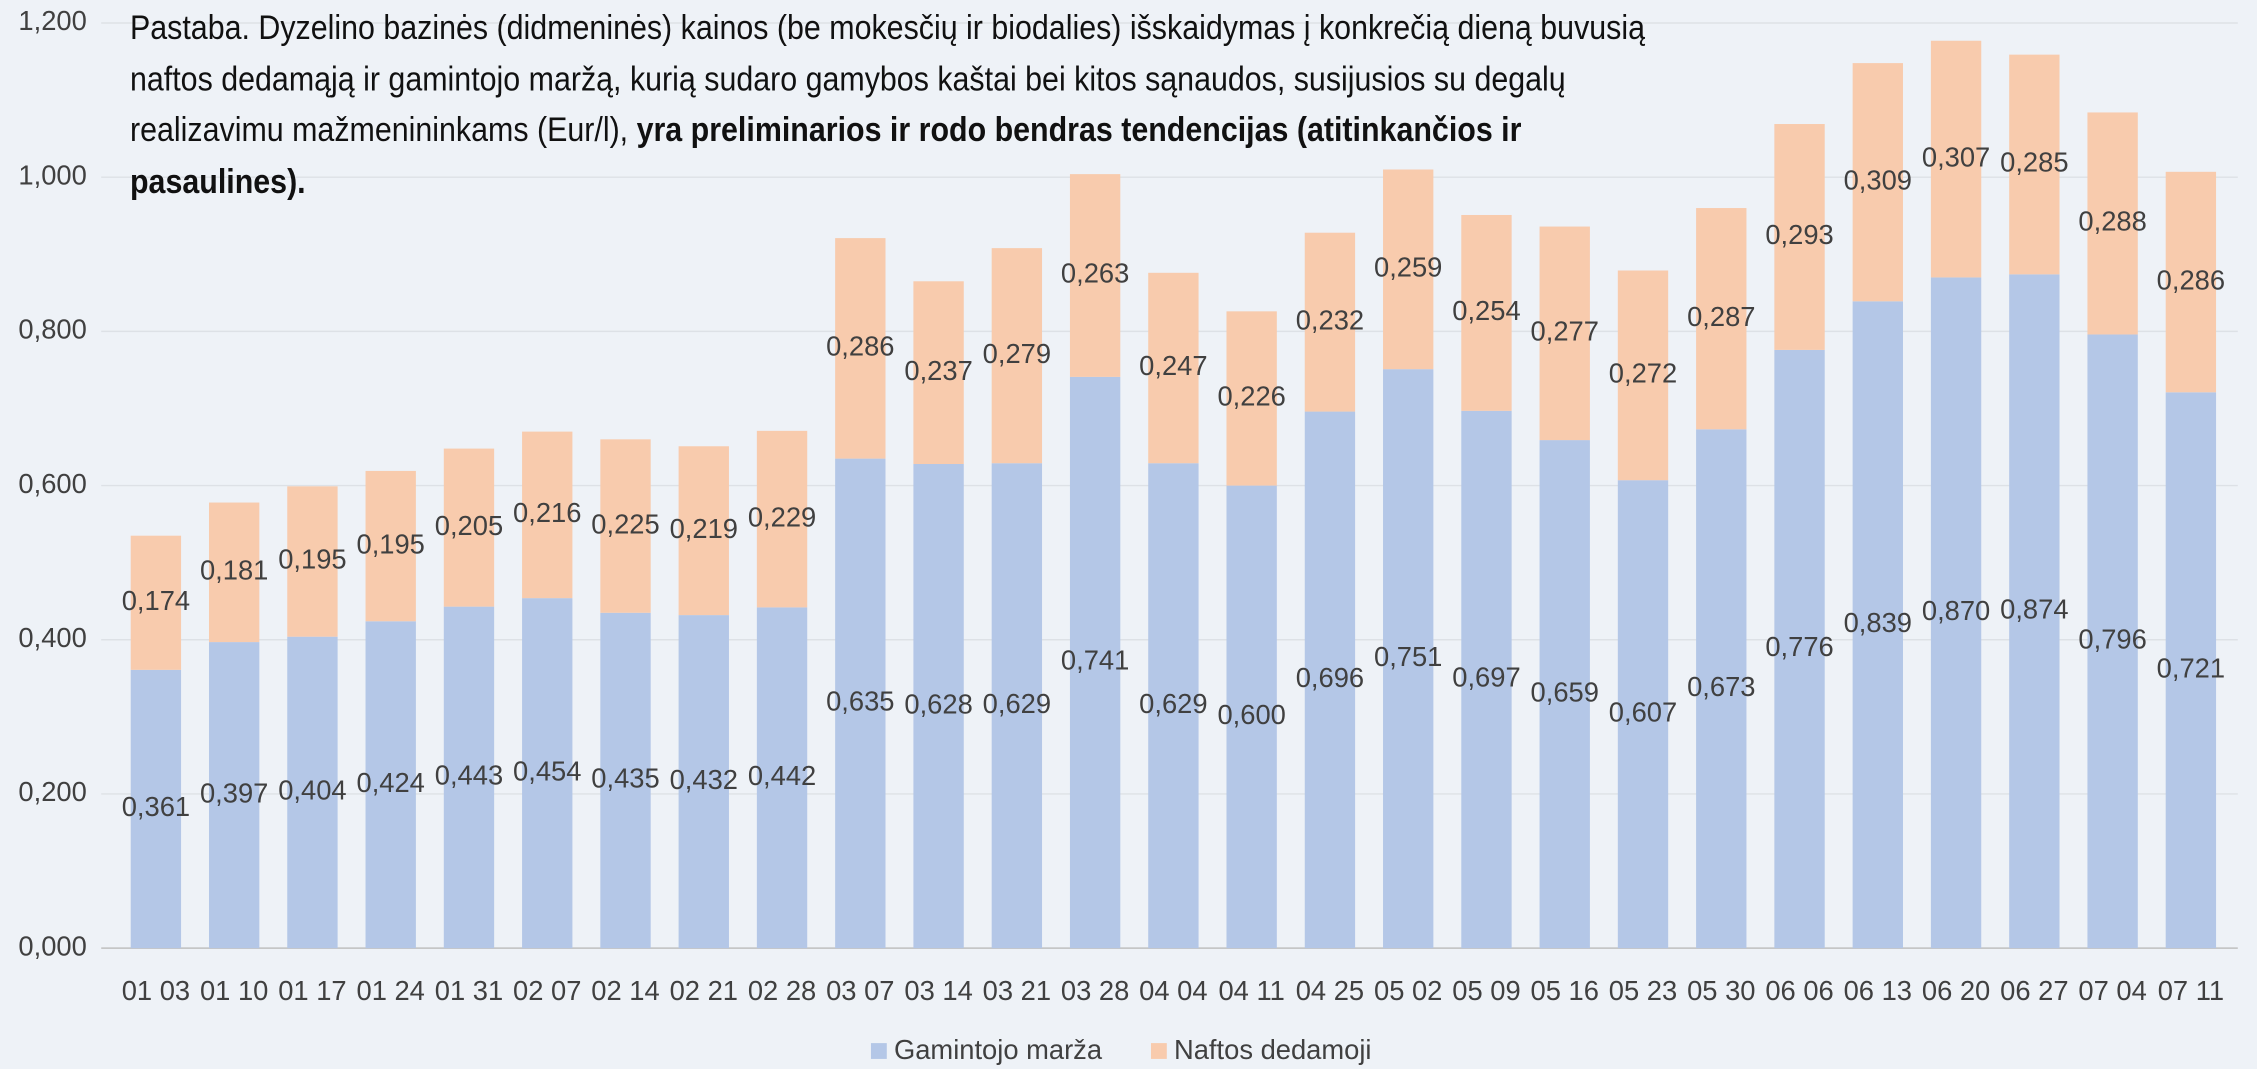  What do you see at coordinates (1158, 1051) in the screenshot?
I see `legend-swatch` at bounding box center [1158, 1051].